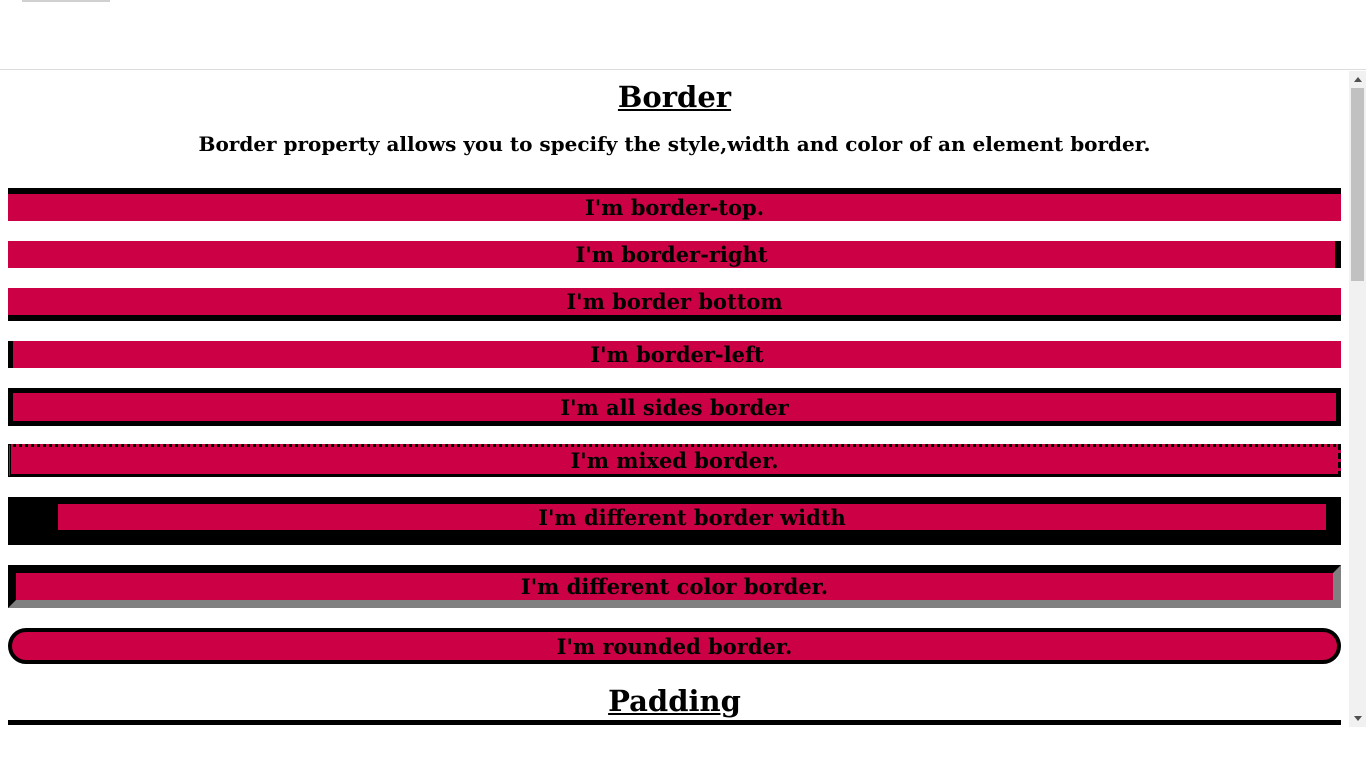 This screenshot has width=1366, height=768. I want to click on mixed-border-box: I'm mixed border., so click(674, 460).